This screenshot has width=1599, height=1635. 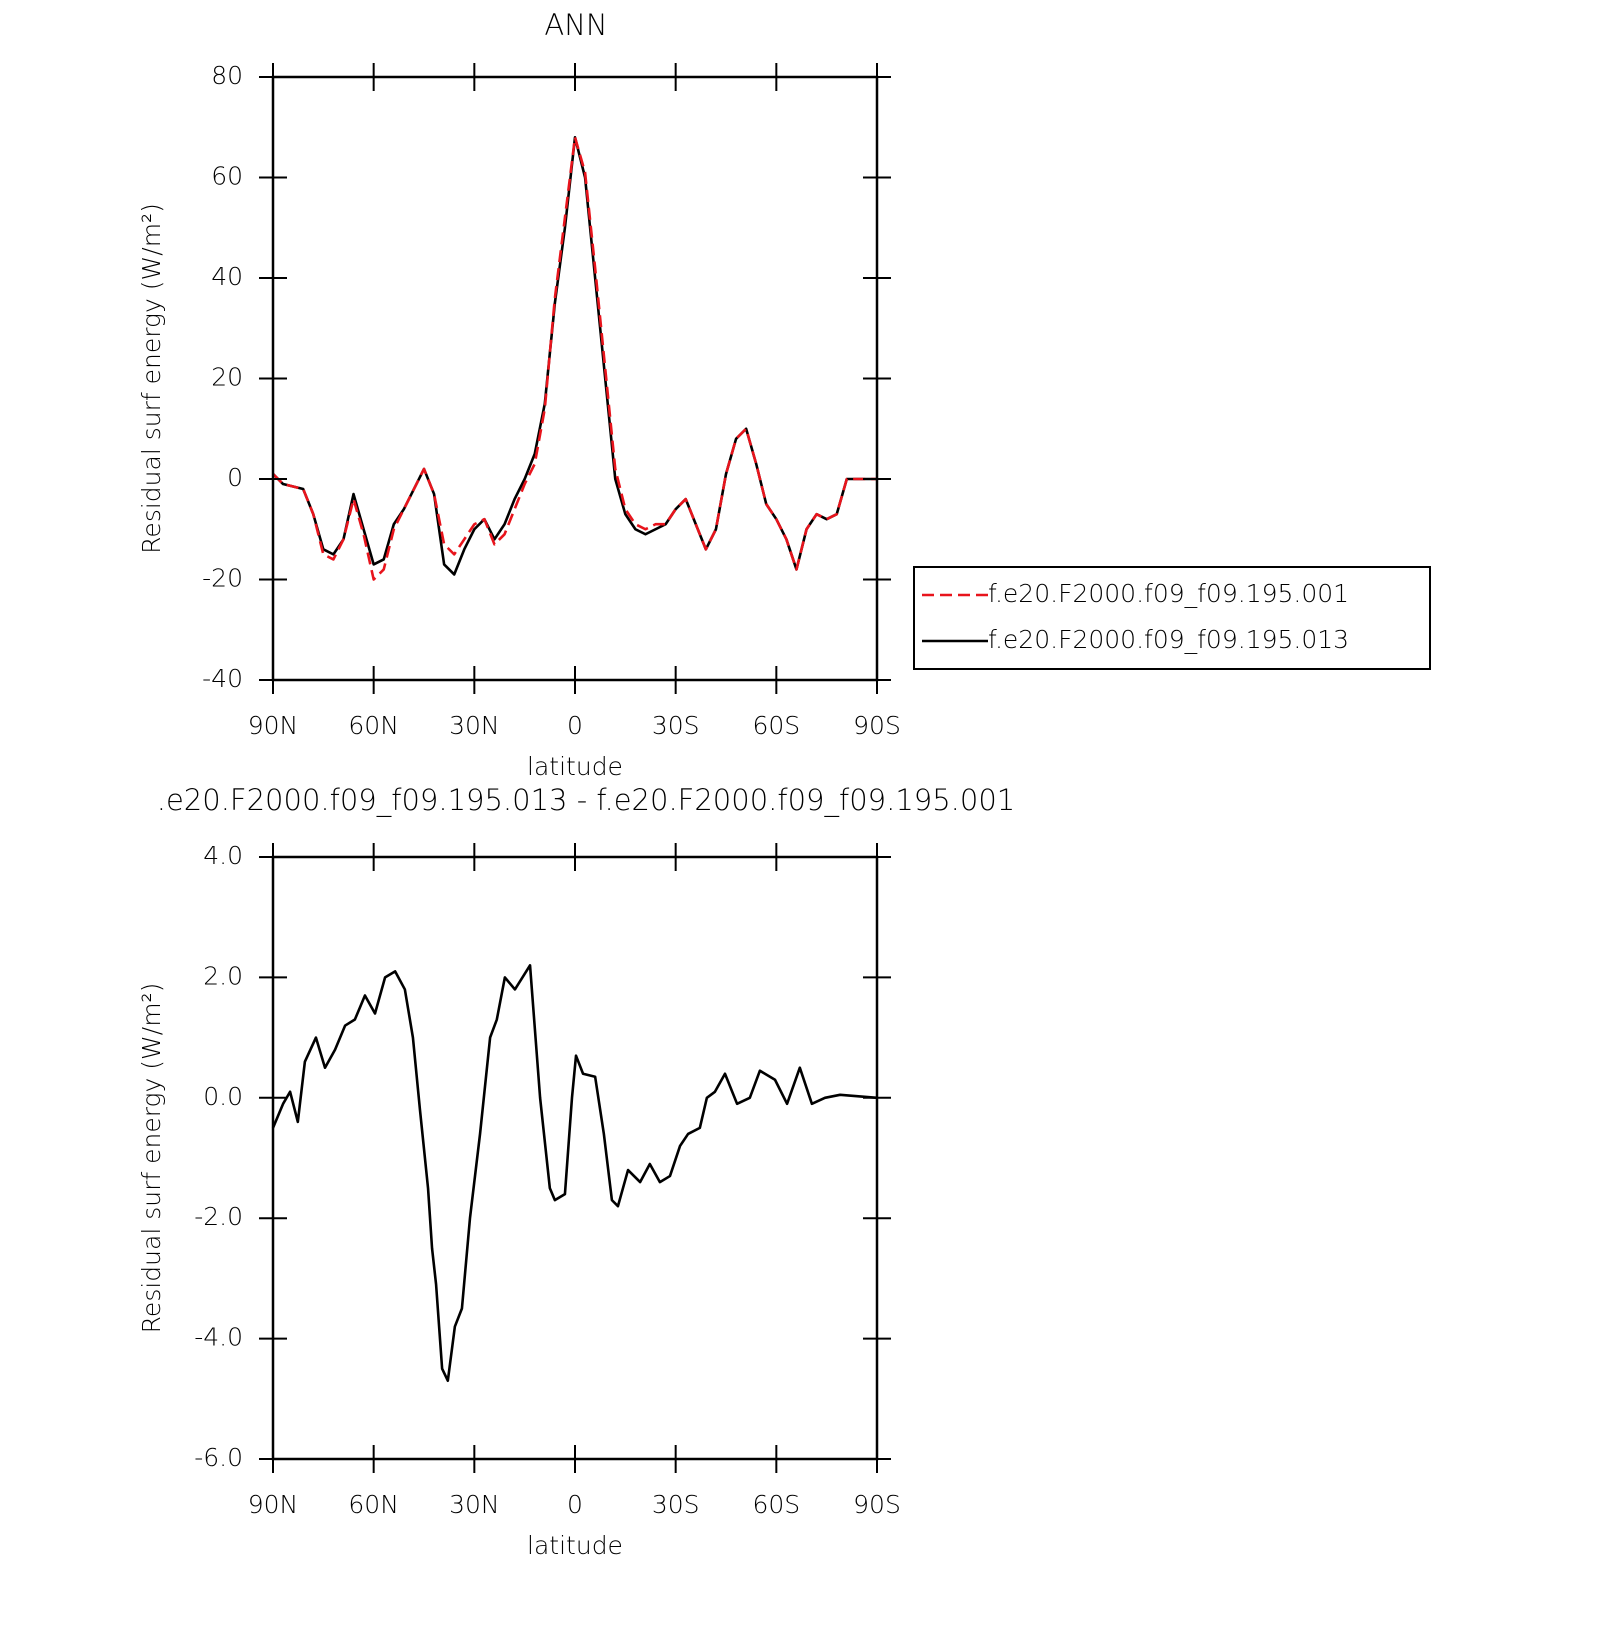 What do you see at coordinates (218, 1337) in the screenshot?
I see `y-tick-label: -4.0` at bounding box center [218, 1337].